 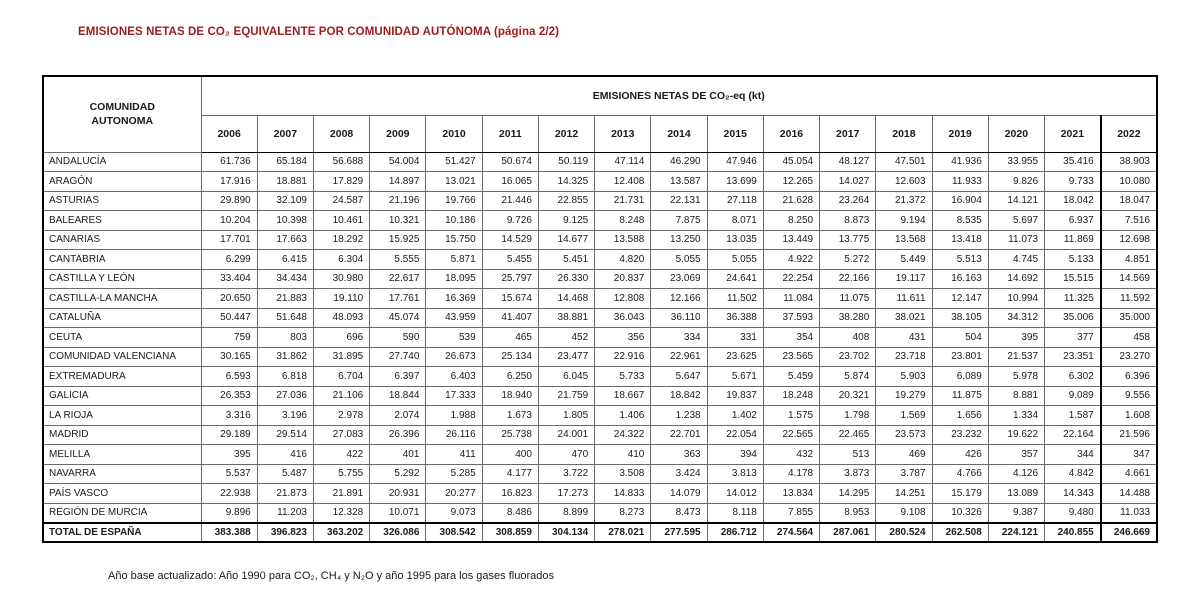 I want to click on year-header-2007: 2007, so click(x=285, y=133).